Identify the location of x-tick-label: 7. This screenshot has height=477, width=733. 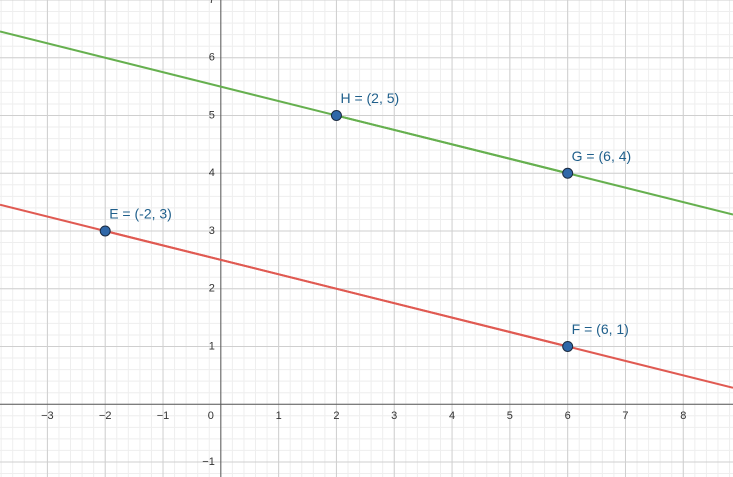
(625, 416).